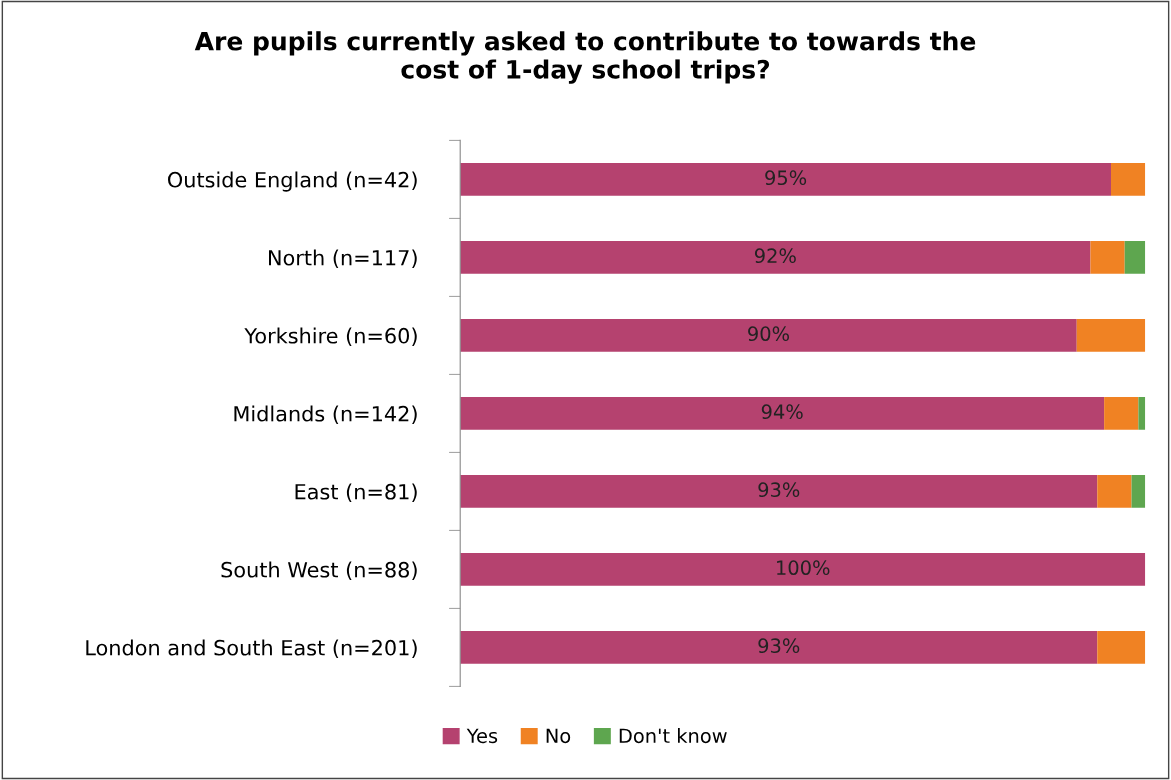 The width and height of the screenshot is (1171, 780). I want to click on y-tick-label: East (n=81), so click(356, 493).